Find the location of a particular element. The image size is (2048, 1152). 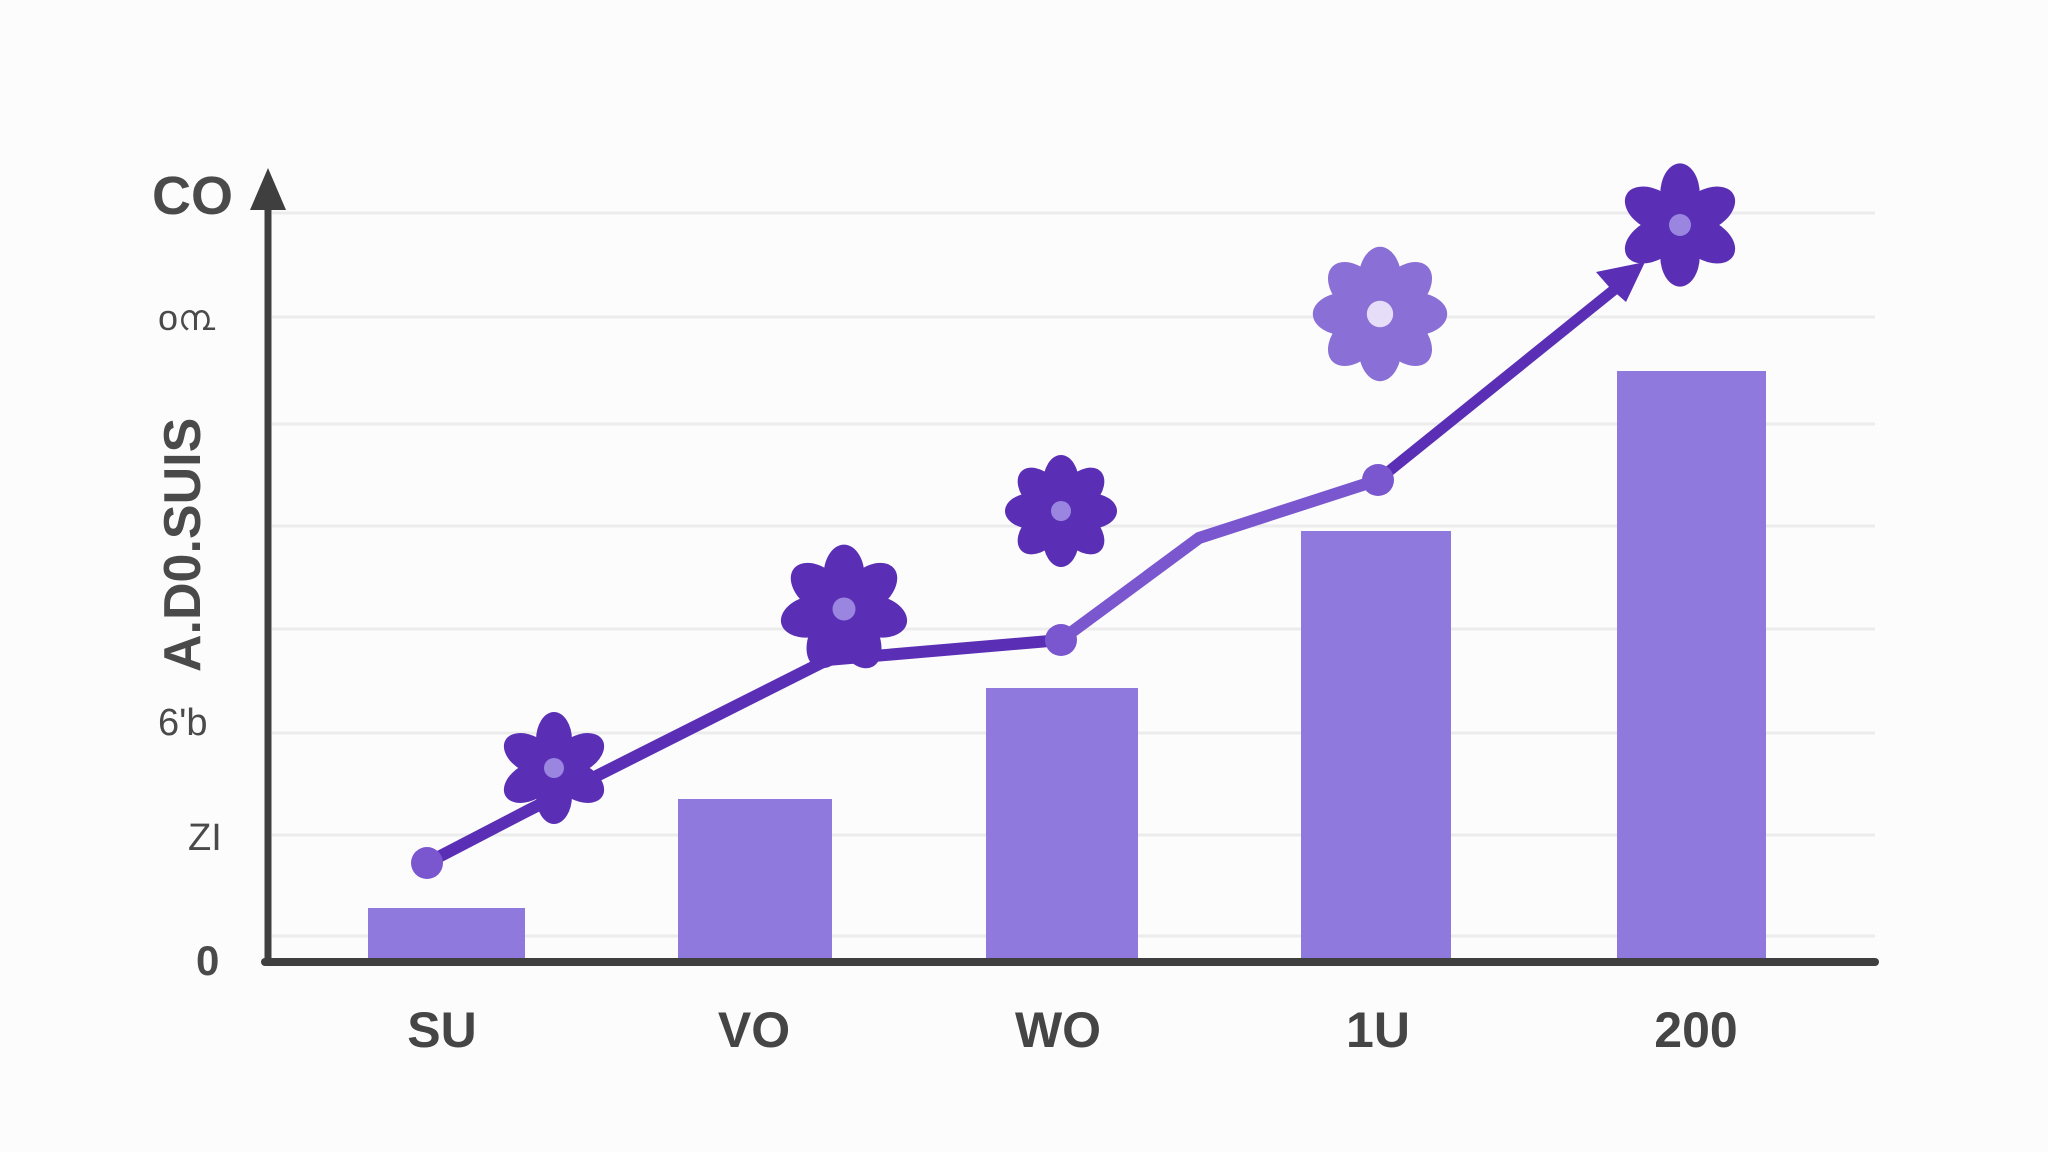

x-label-1u: 1U is located at coordinates (1378, 1030).